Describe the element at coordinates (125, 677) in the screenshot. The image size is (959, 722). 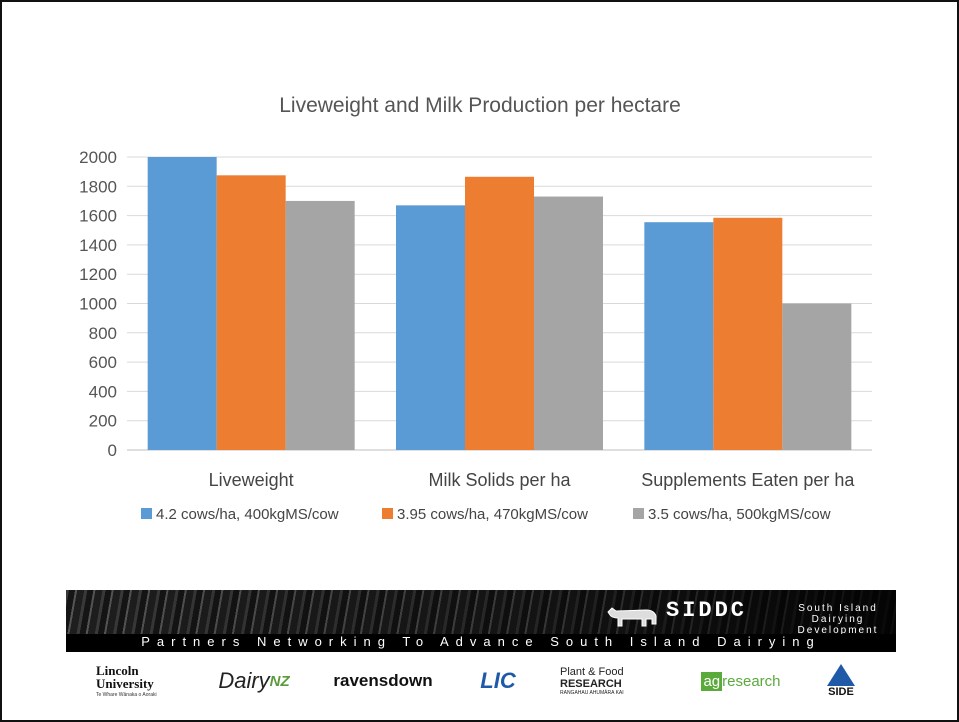
I see `lincoln-name: Lincoln University` at that location.